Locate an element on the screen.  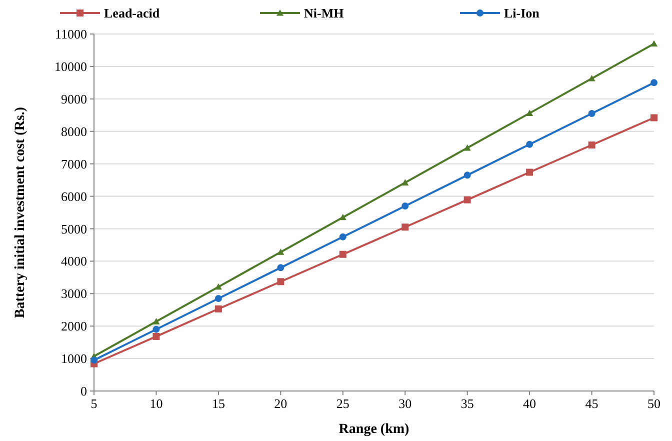
x-axis-title: Range (km) is located at coordinates (374, 429).